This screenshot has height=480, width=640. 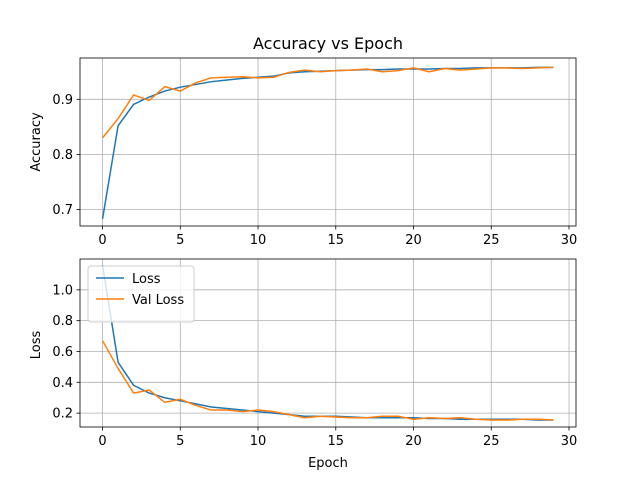 What do you see at coordinates (62, 321) in the screenshot?
I see `loss-y-tick-label: 0.8` at bounding box center [62, 321].